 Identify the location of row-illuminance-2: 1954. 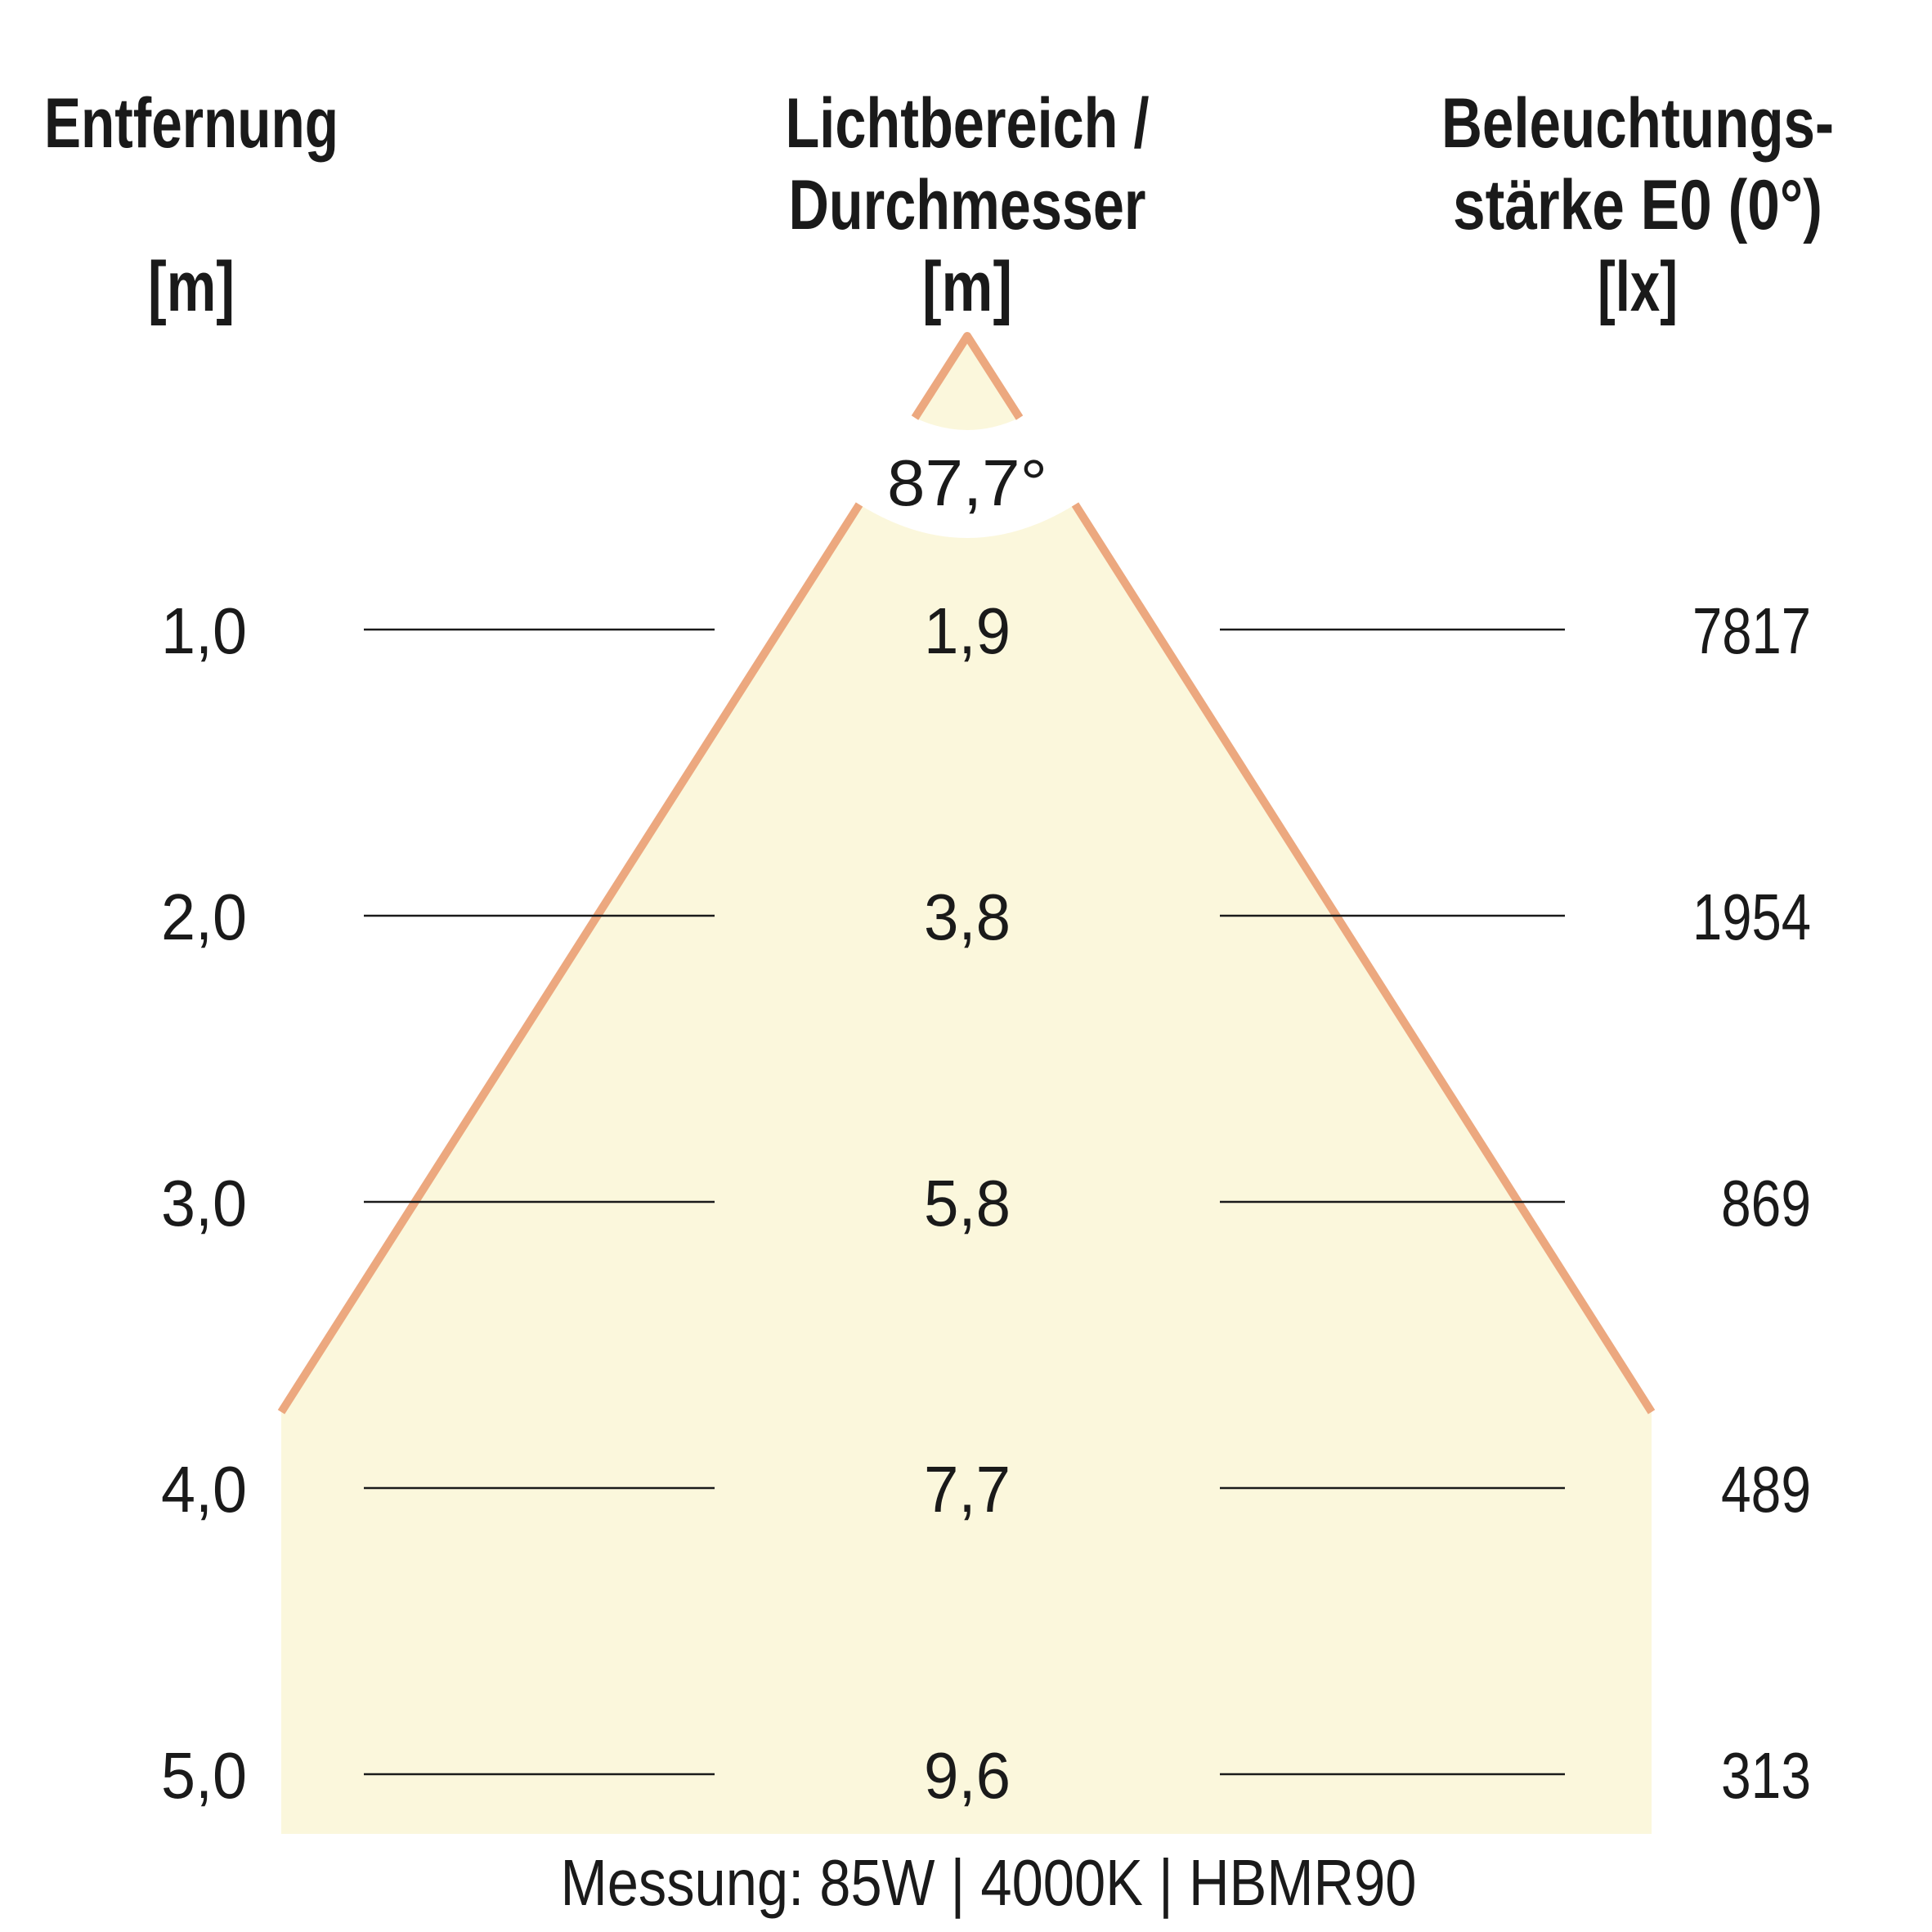
(1751, 917).